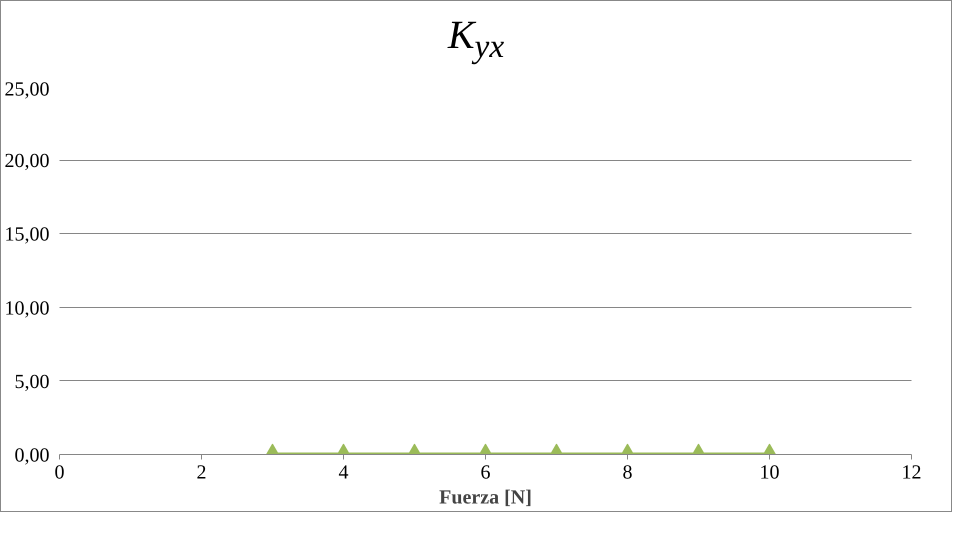  What do you see at coordinates (32, 455) in the screenshot?
I see `y-tick-label: 0,00` at bounding box center [32, 455].